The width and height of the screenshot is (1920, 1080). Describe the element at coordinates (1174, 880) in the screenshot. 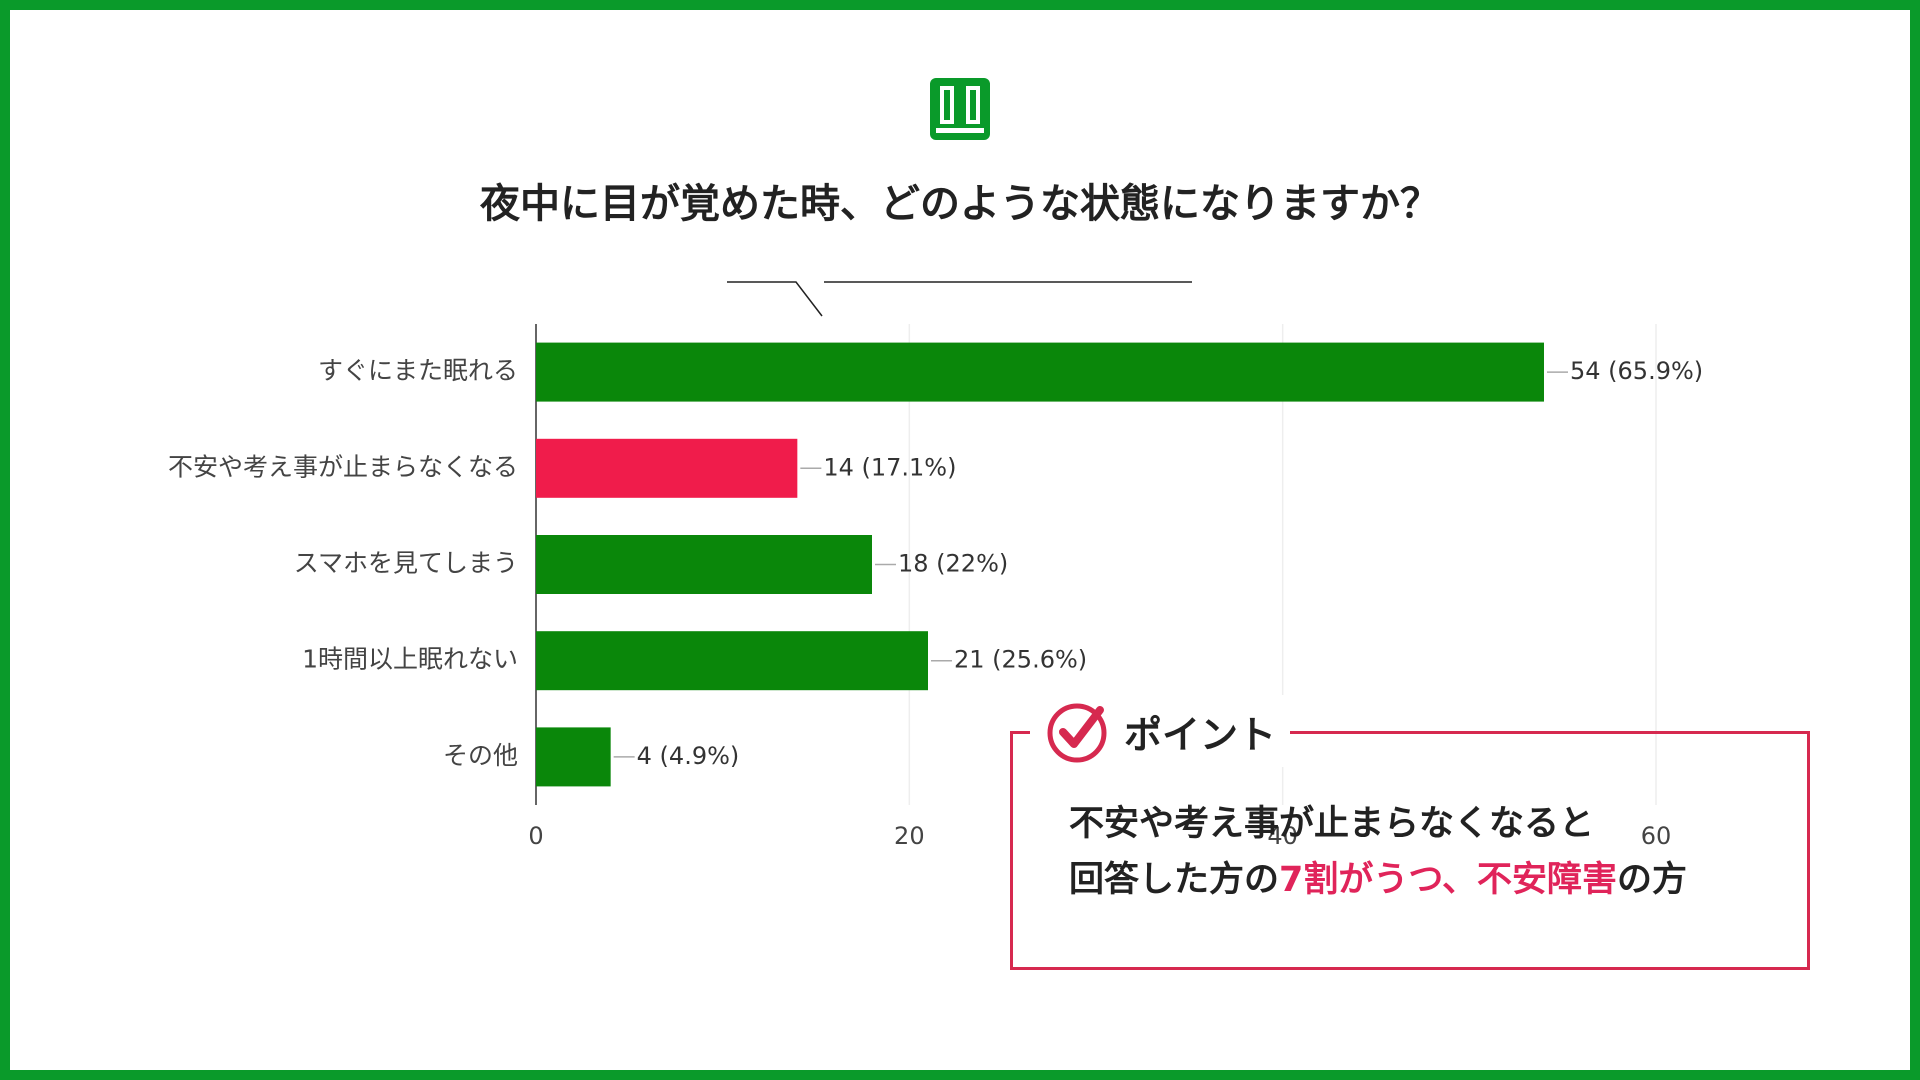

I see `callout-segment: 回答した方の` at that location.